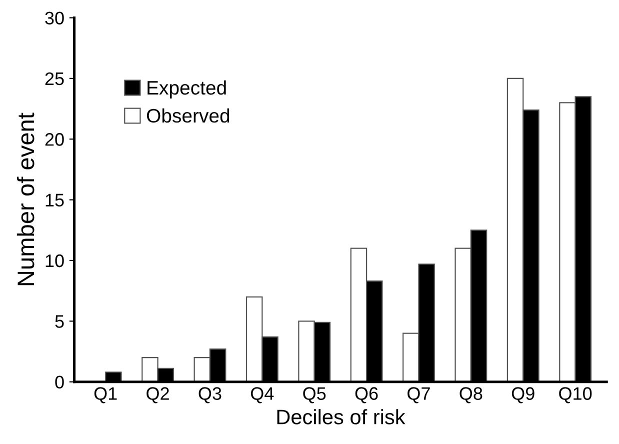  What do you see at coordinates (105, 395) in the screenshot?
I see `x-tick-label: Q1` at bounding box center [105, 395].